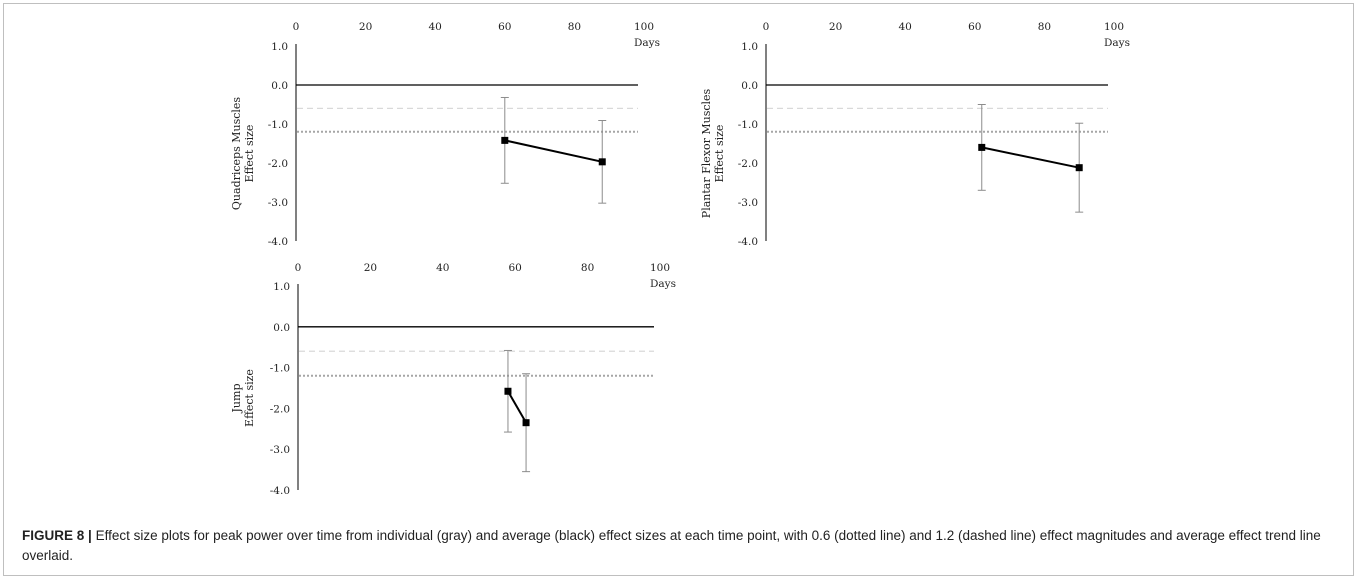 The width and height of the screenshot is (1359, 581). I want to click on y-axis-label: Plantar Flexor Muscles, so click(706, 153).